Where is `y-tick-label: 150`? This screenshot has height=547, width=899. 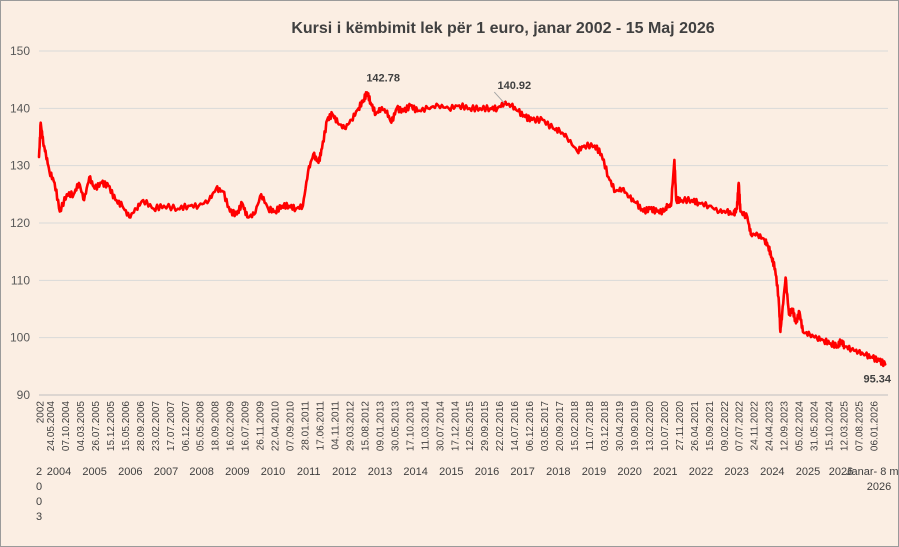
y-tick-label: 150 is located at coordinates (20, 51).